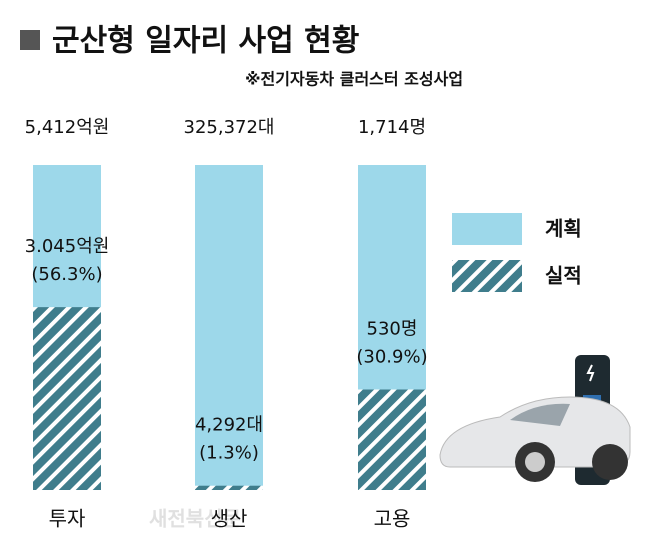 The height and width of the screenshot is (548, 650). What do you see at coordinates (535, 420) in the screenshot?
I see `car-illustration` at bounding box center [535, 420].